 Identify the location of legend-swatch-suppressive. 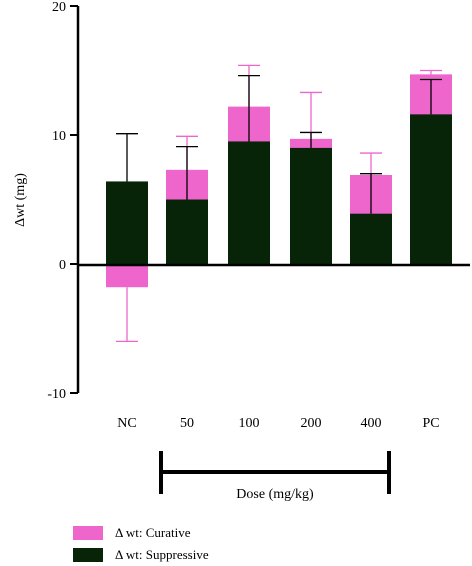
(88, 555).